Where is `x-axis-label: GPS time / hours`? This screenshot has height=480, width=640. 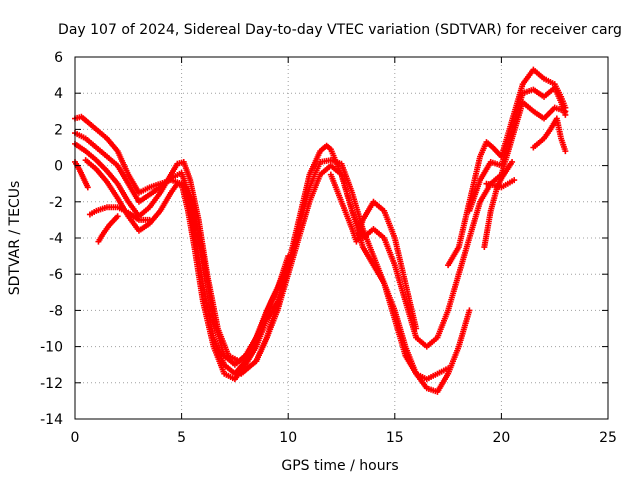 x-axis-label: GPS time / hours is located at coordinates (339, 466).